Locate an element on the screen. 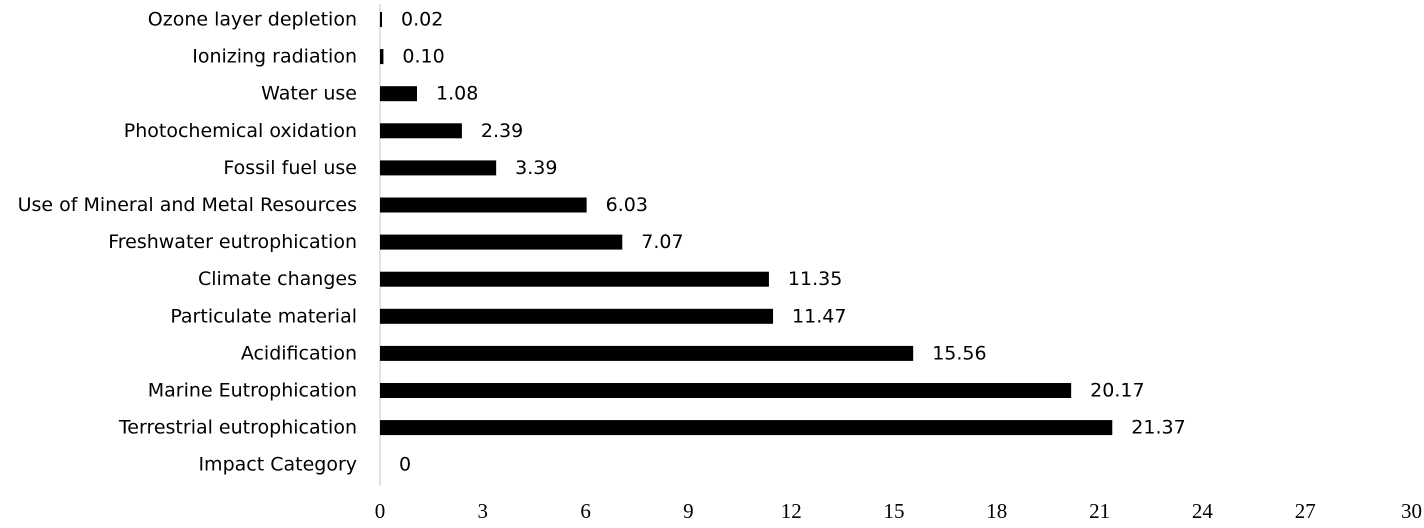 This screenshot has width=1424, height=528. category-label: Climate changes is located at coordinates (277, 279).